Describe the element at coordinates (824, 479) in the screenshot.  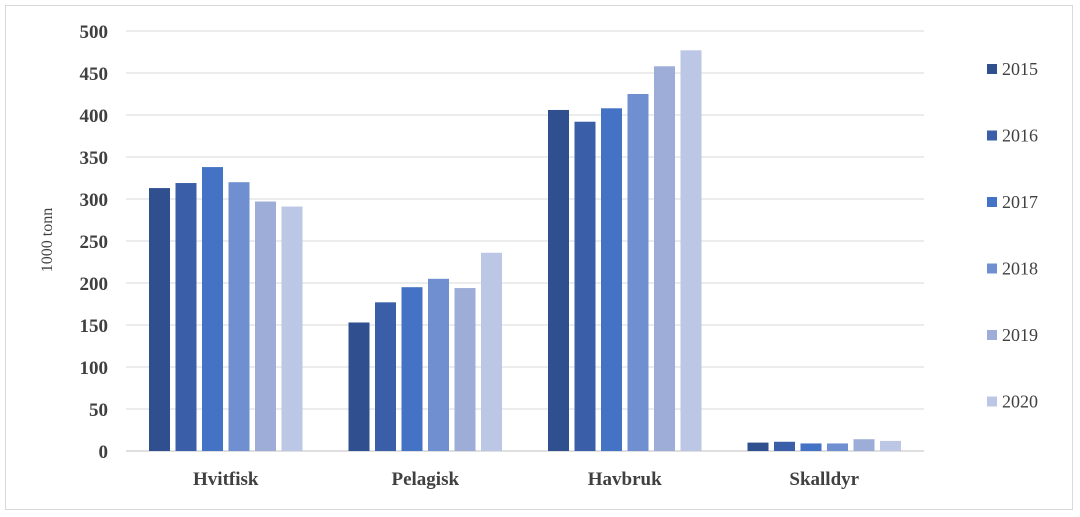
I see `category-label: Skalldyr` at that location.